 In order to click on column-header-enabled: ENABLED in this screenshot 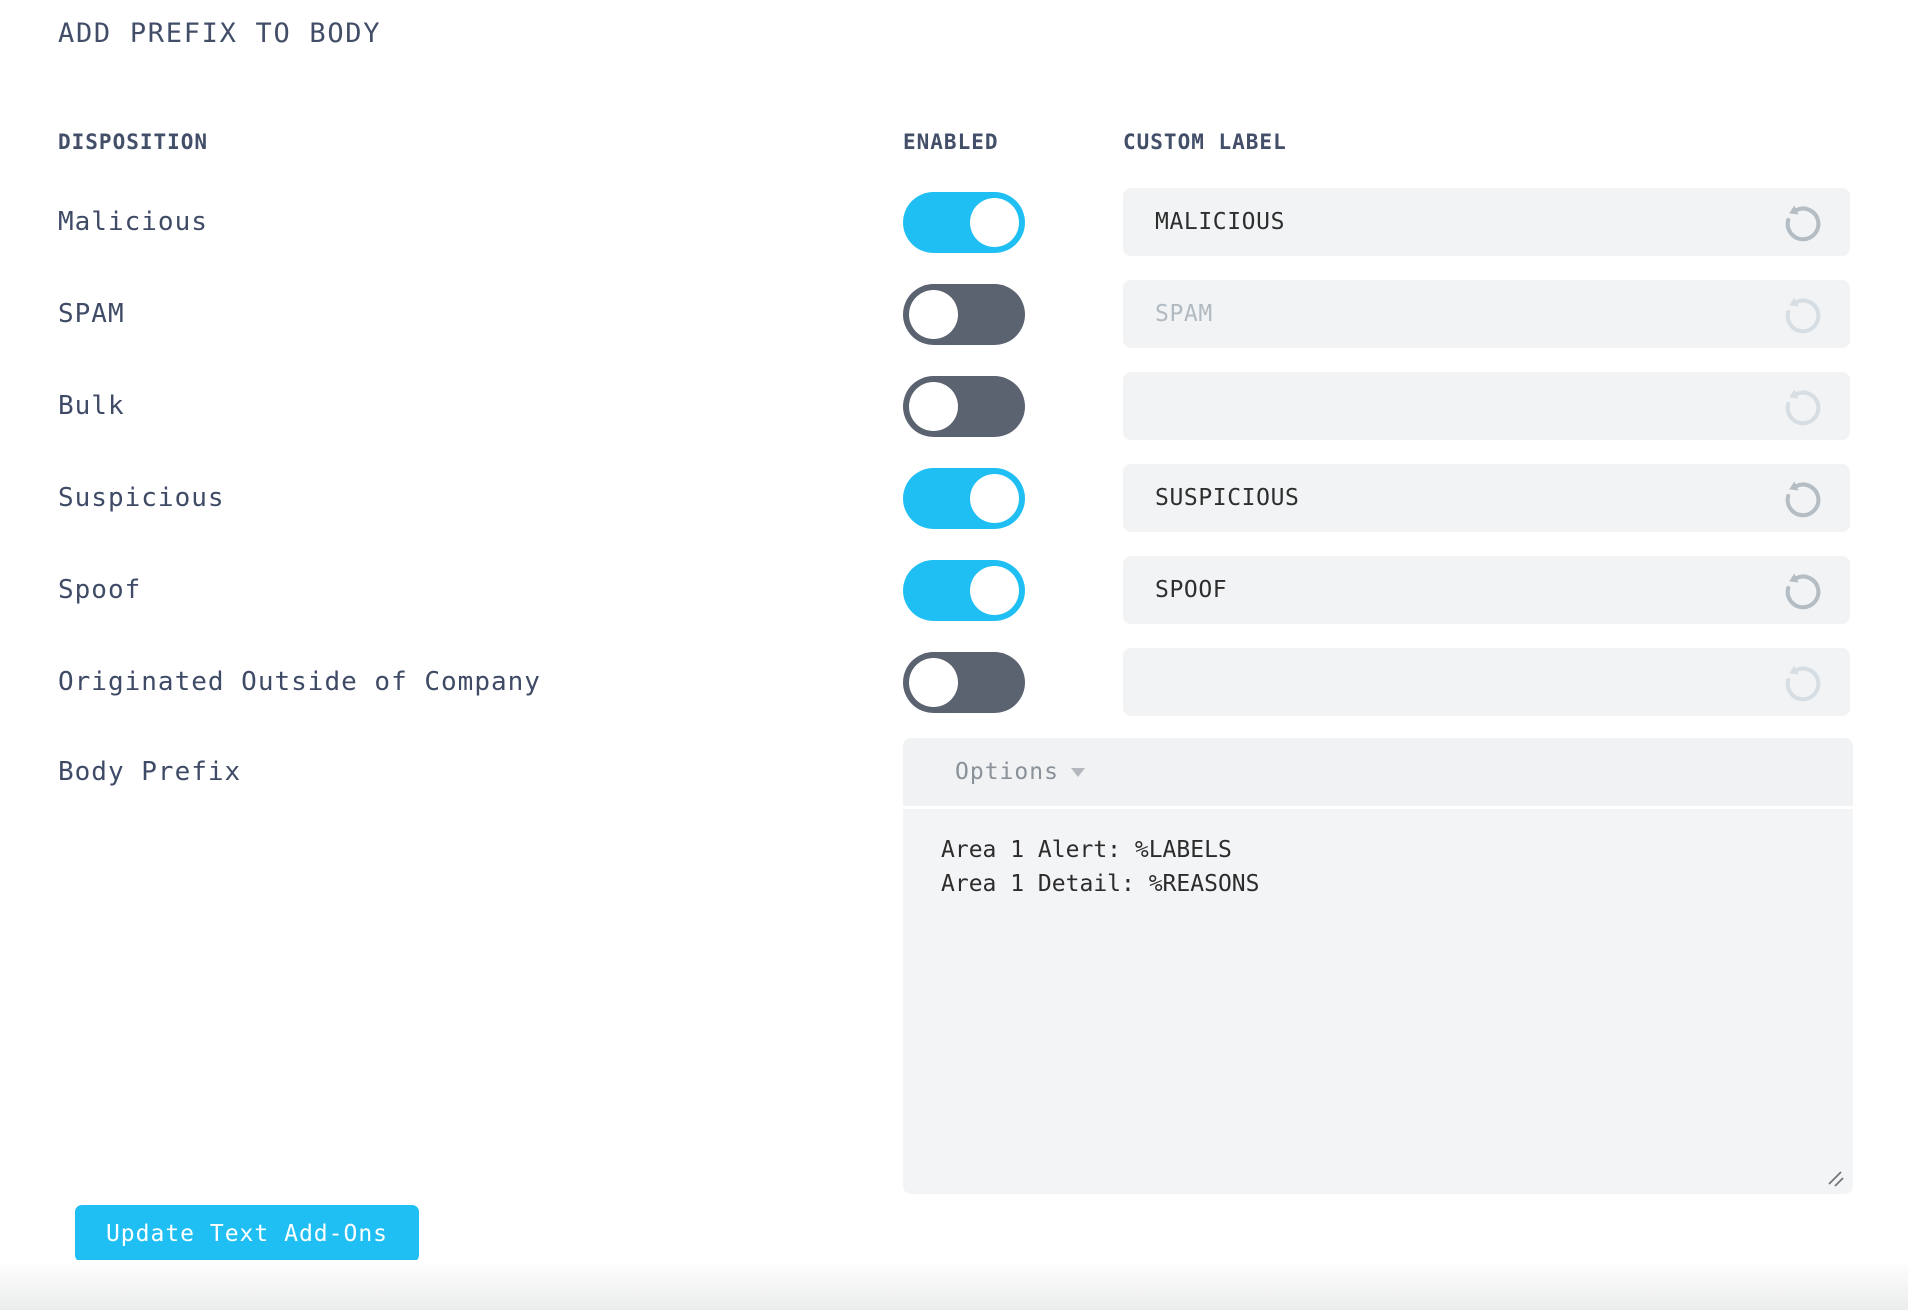, I will do `click(951, 142)`.